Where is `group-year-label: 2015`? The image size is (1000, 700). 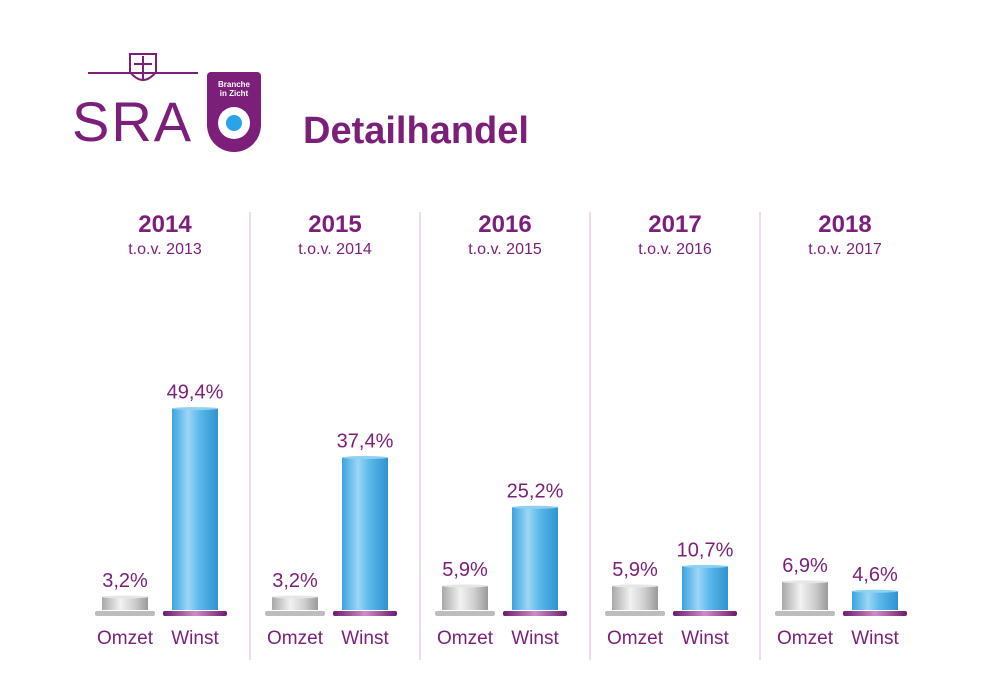
group-year-label: 2015 is located at coordinates (334, 224).